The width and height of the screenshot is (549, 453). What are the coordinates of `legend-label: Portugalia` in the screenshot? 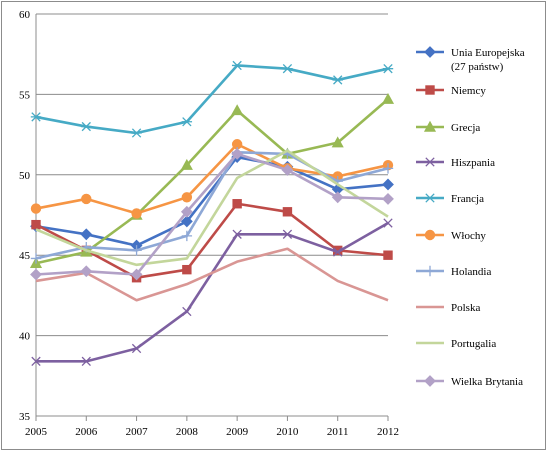 It's located at (473, 344).